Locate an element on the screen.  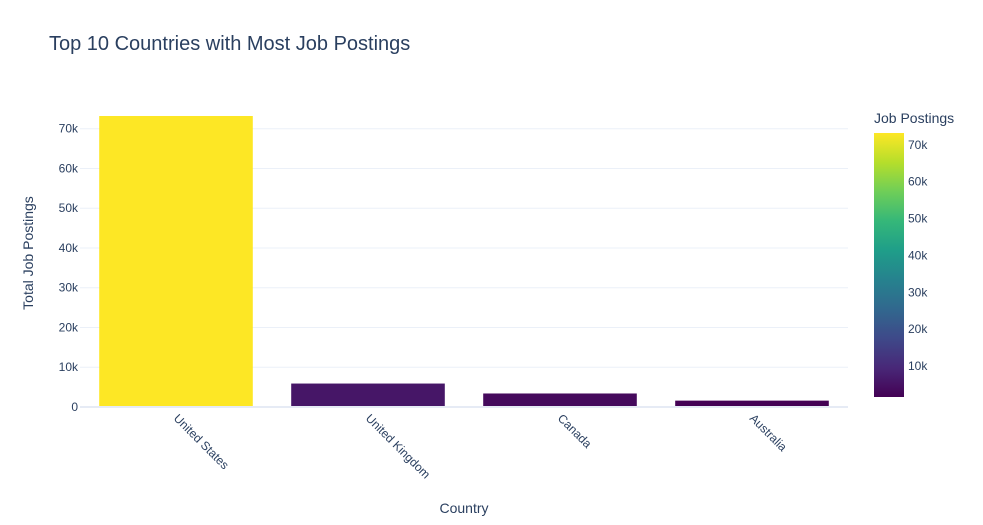
colorbar-tick-label: 30k is located at coordinates (918, 292).